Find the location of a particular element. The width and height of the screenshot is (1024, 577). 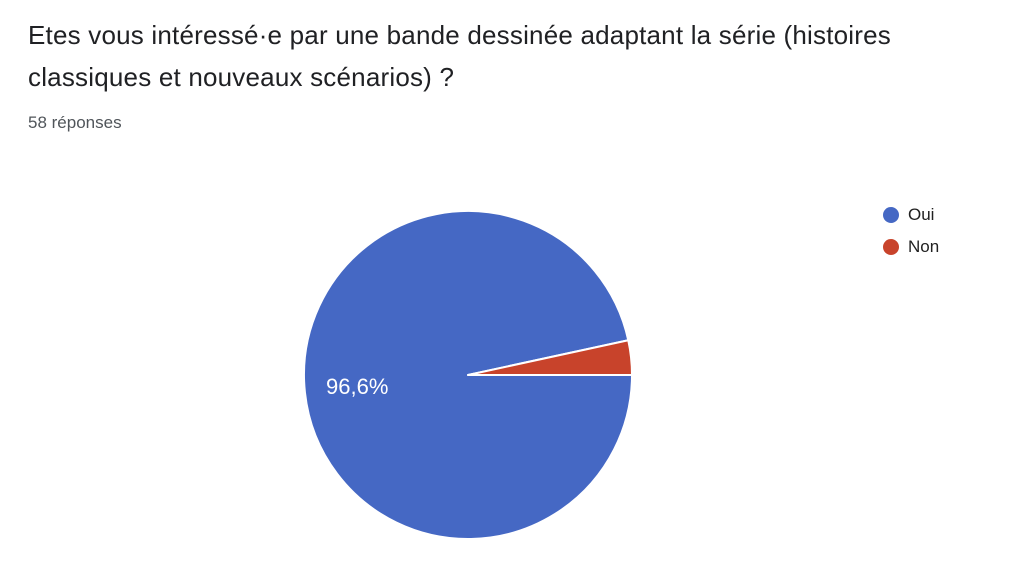

legend-item-non: Non is located at coordinates (911, 246).